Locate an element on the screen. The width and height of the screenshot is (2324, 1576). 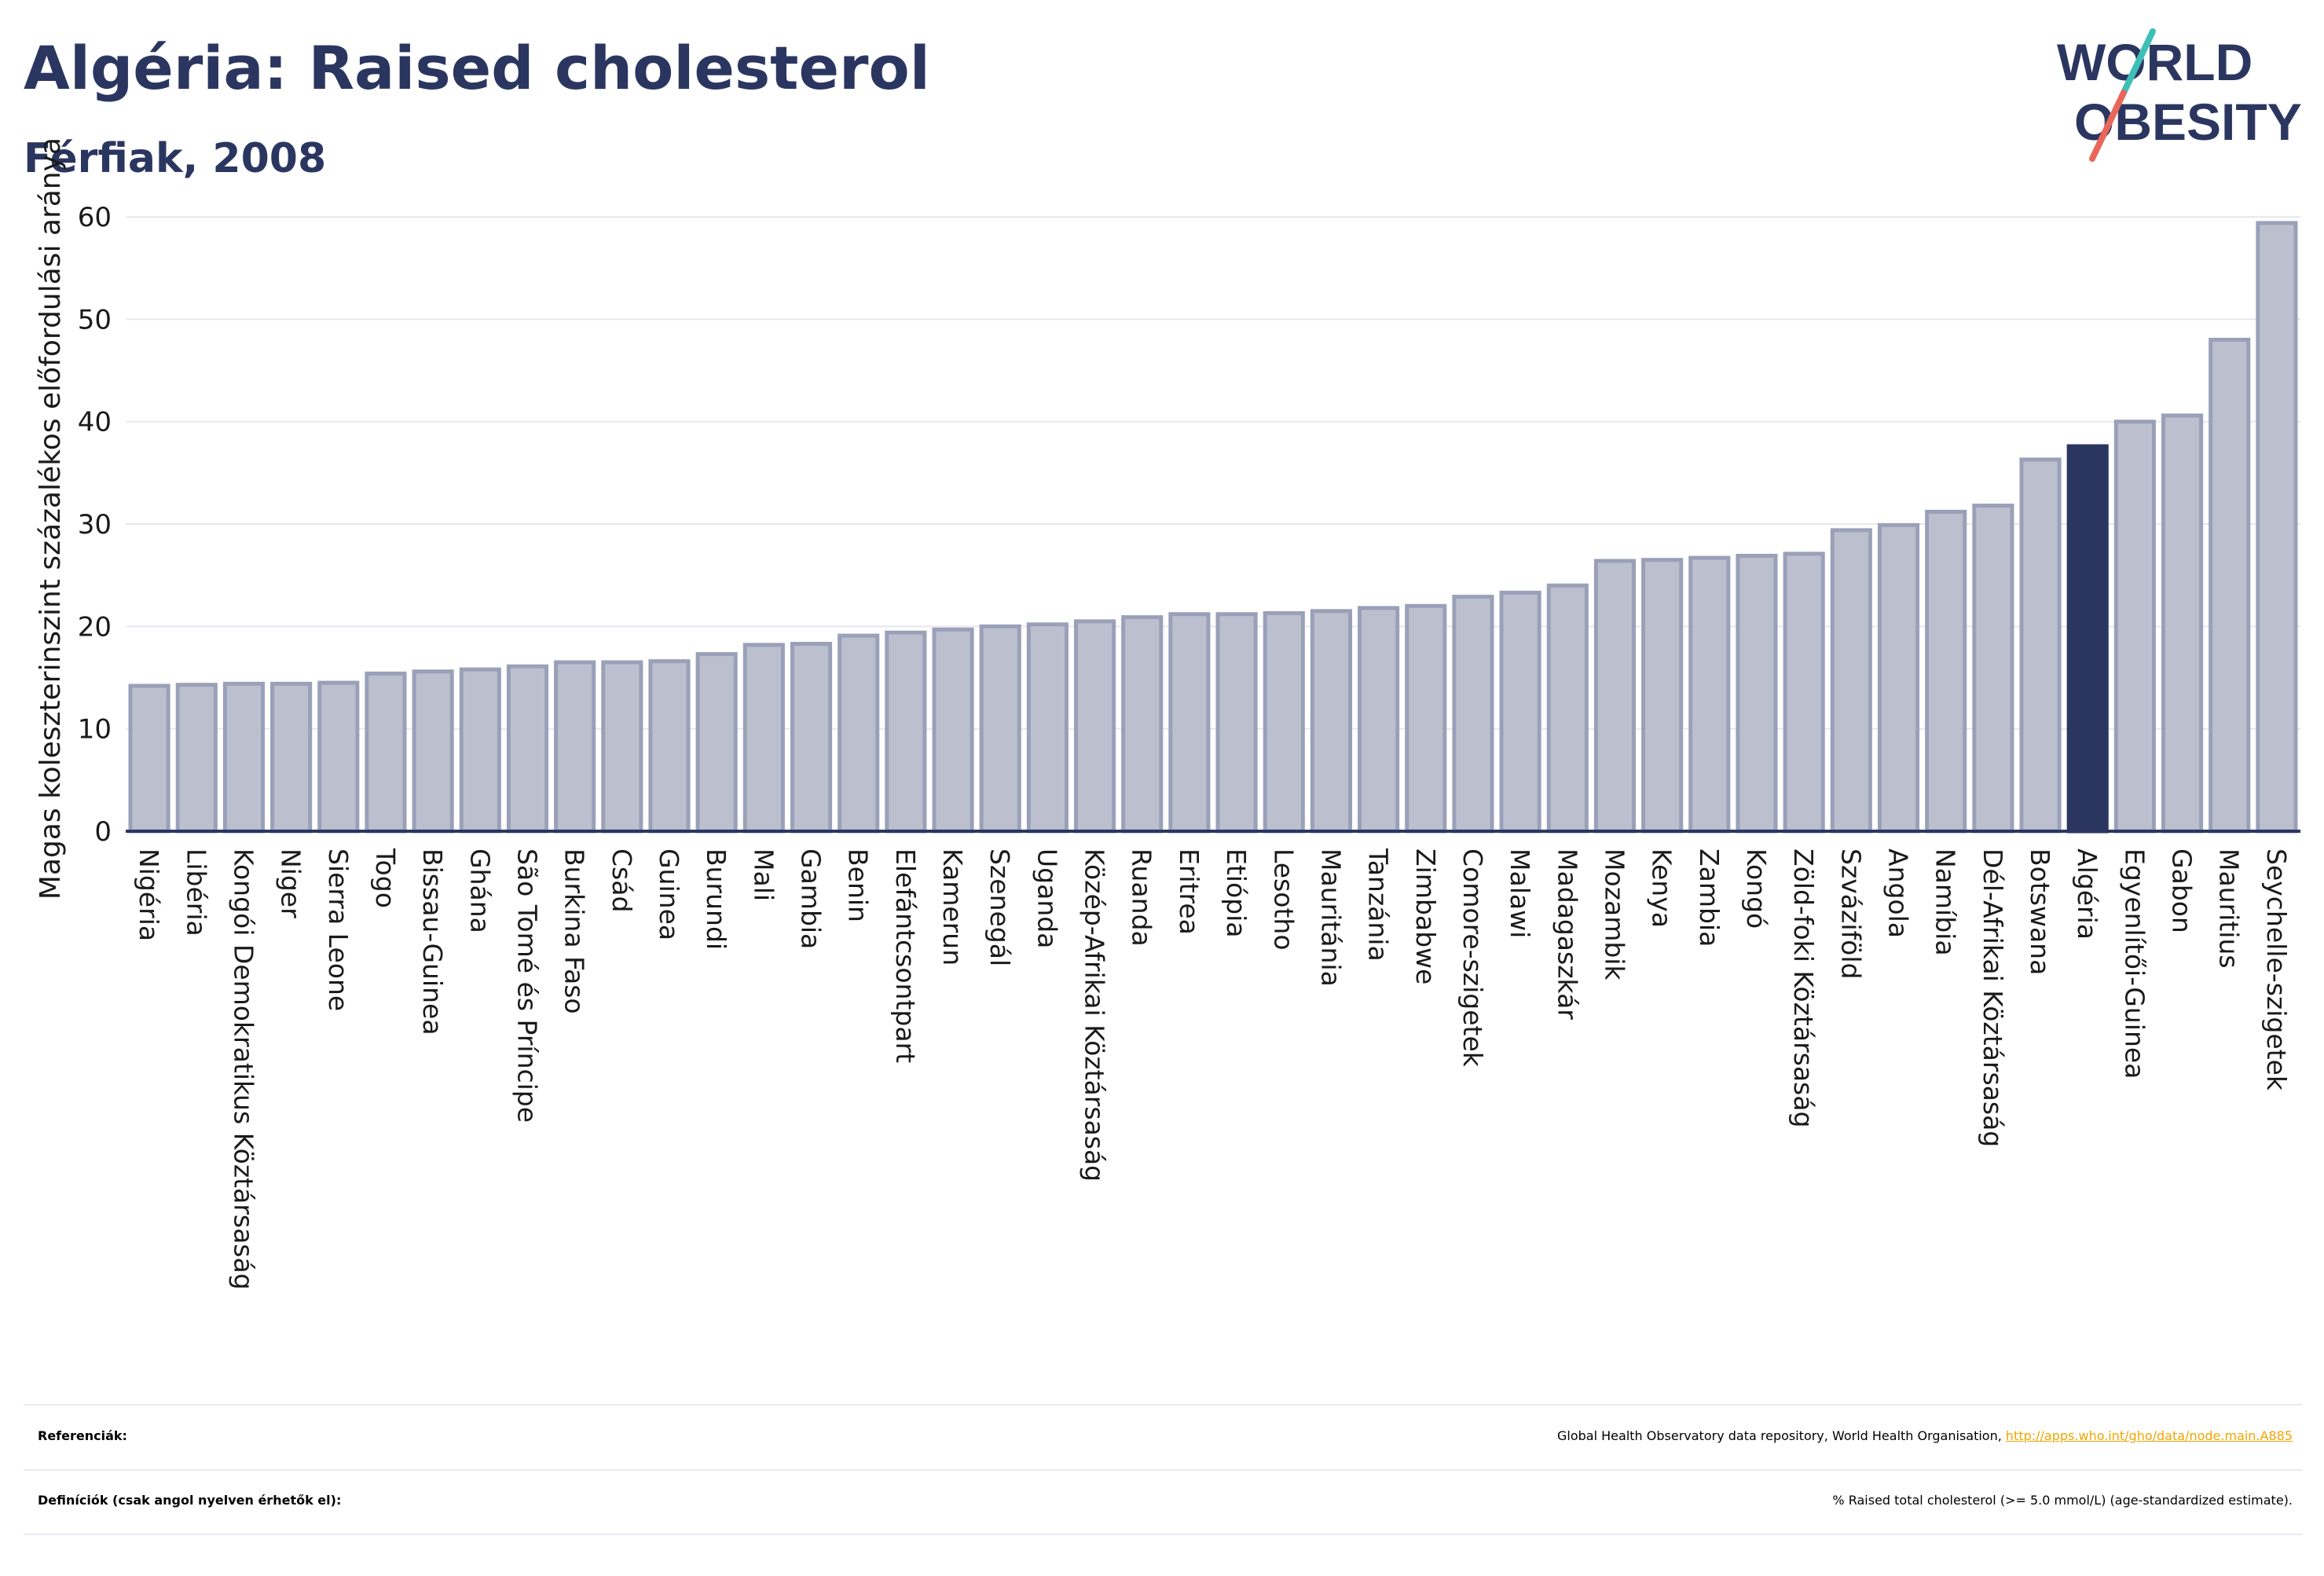
x-tick-label: Kongó is located at coordinates (1756, 888).